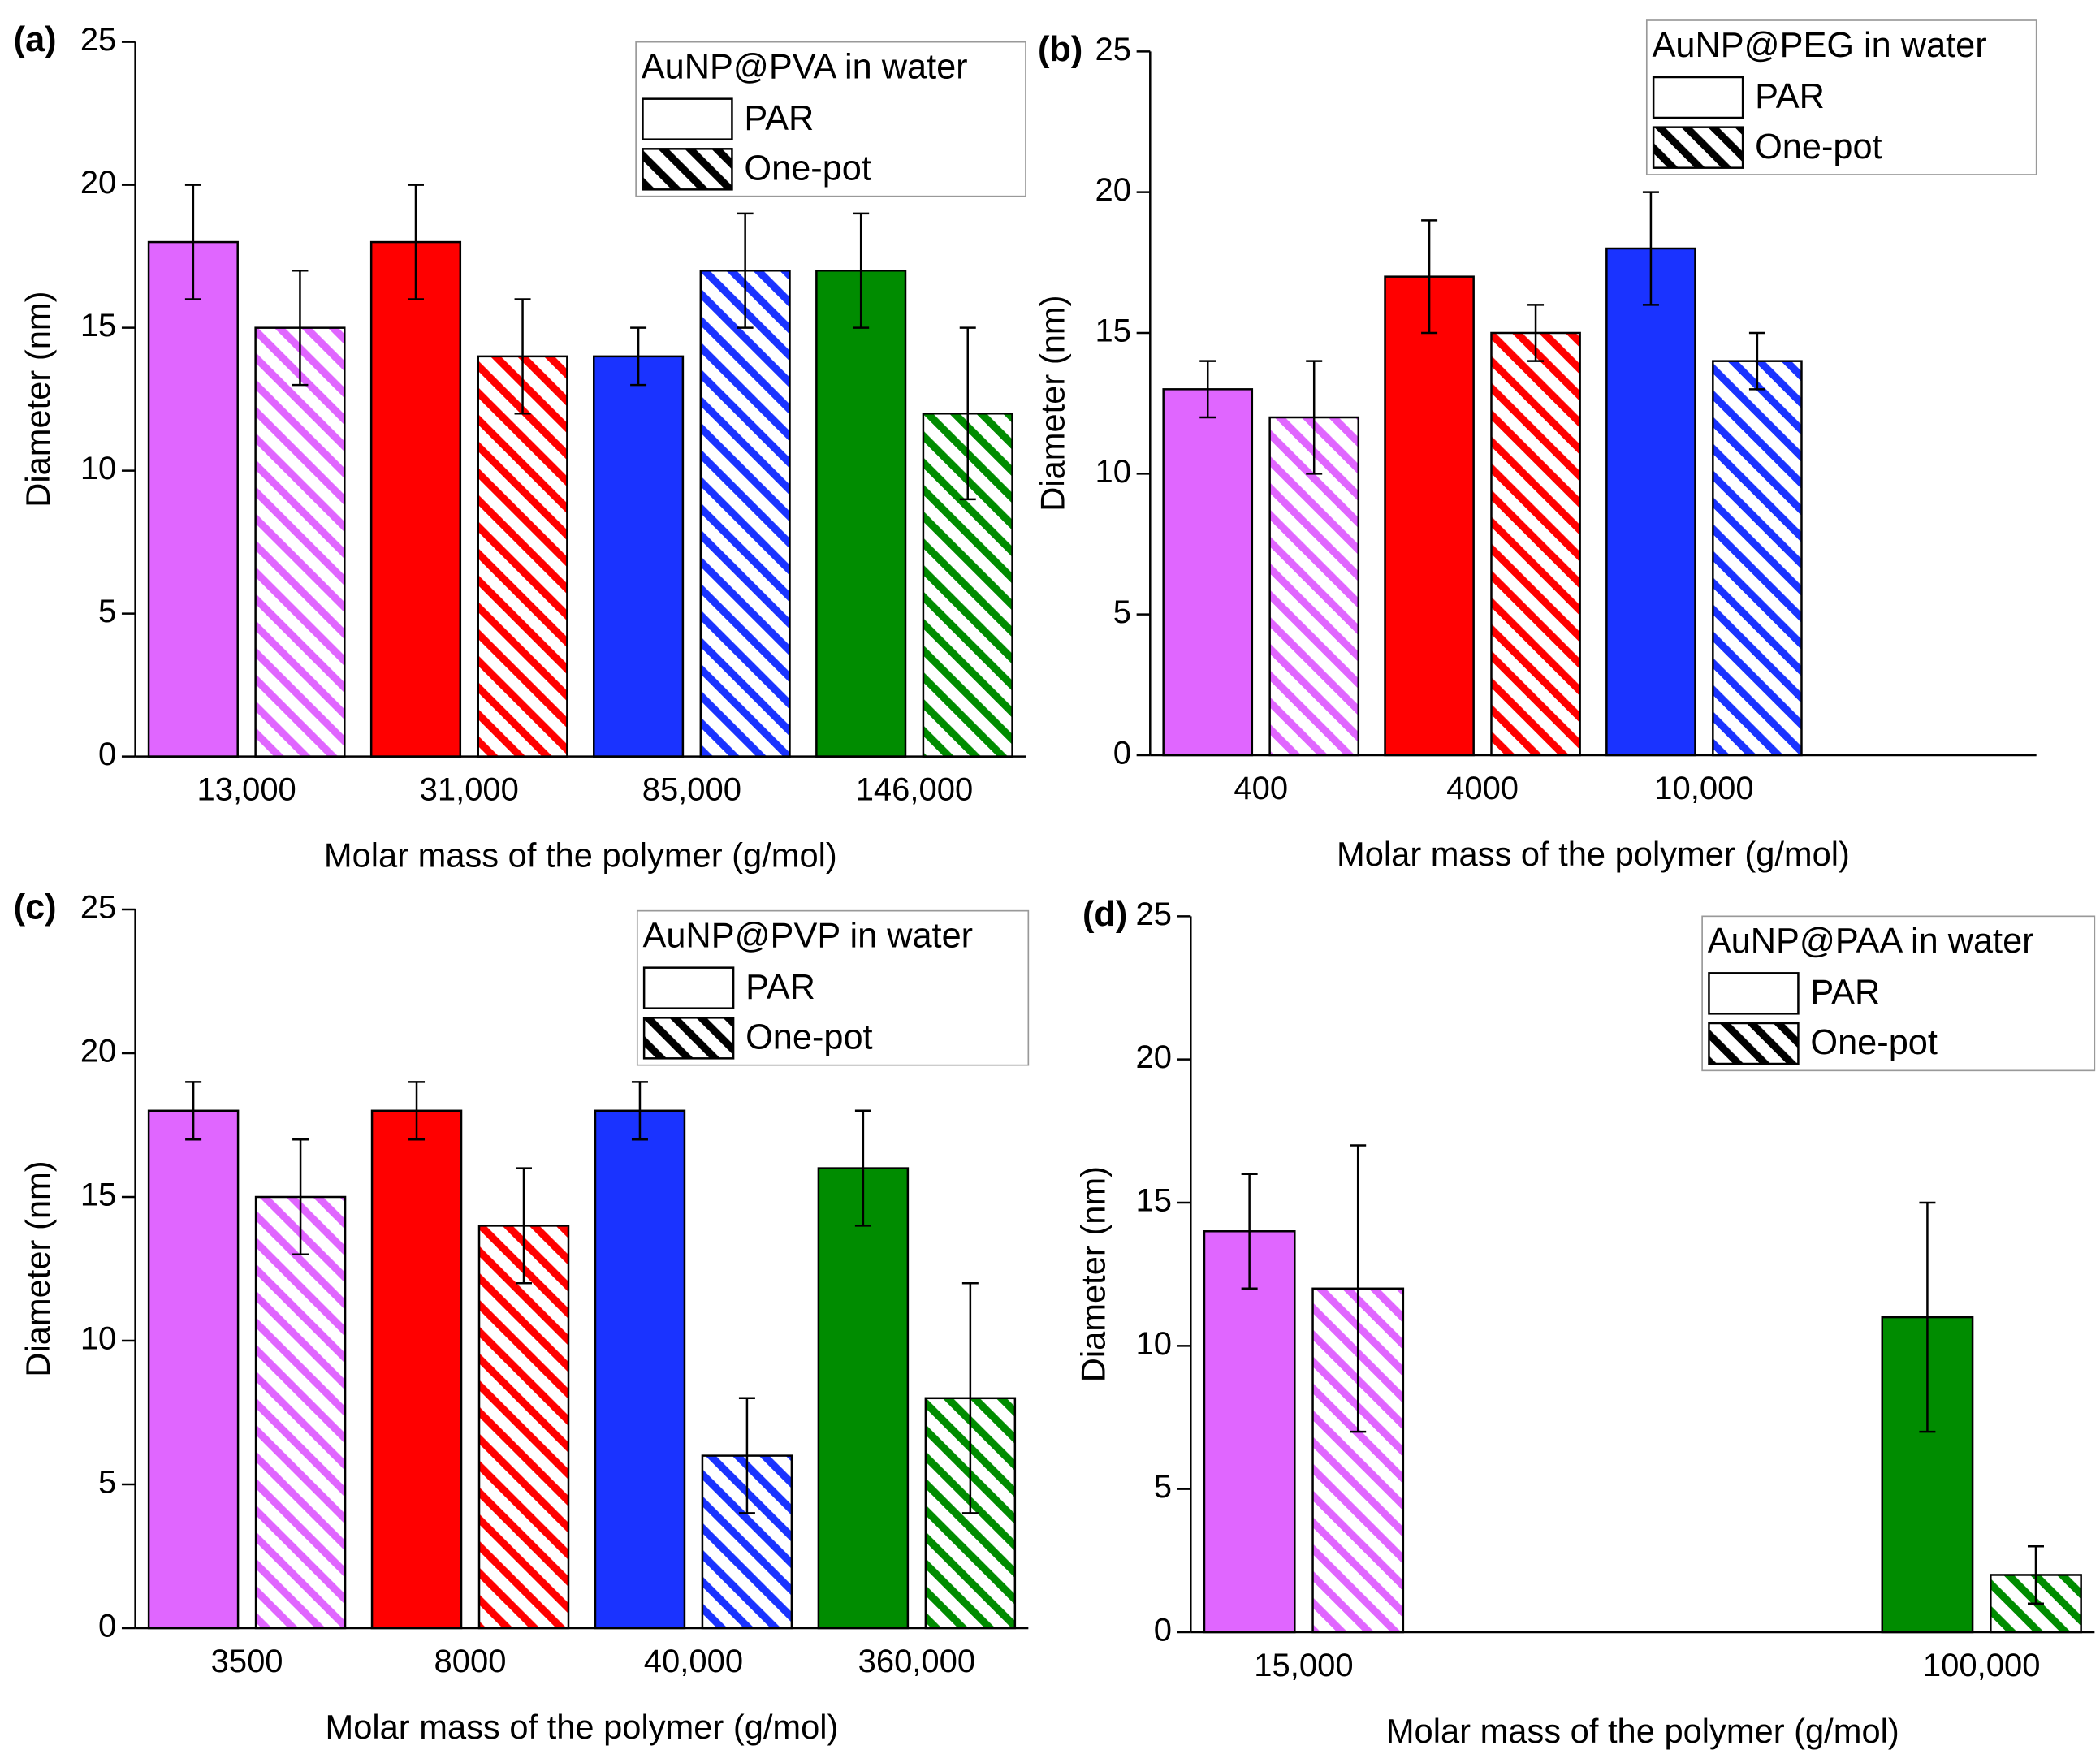 This screenshot has width=2100, height=1754. Describe the element at coordinates (808, 935) in the screenshot. I see `legend-title: AuNP@PVP in water` at that location.